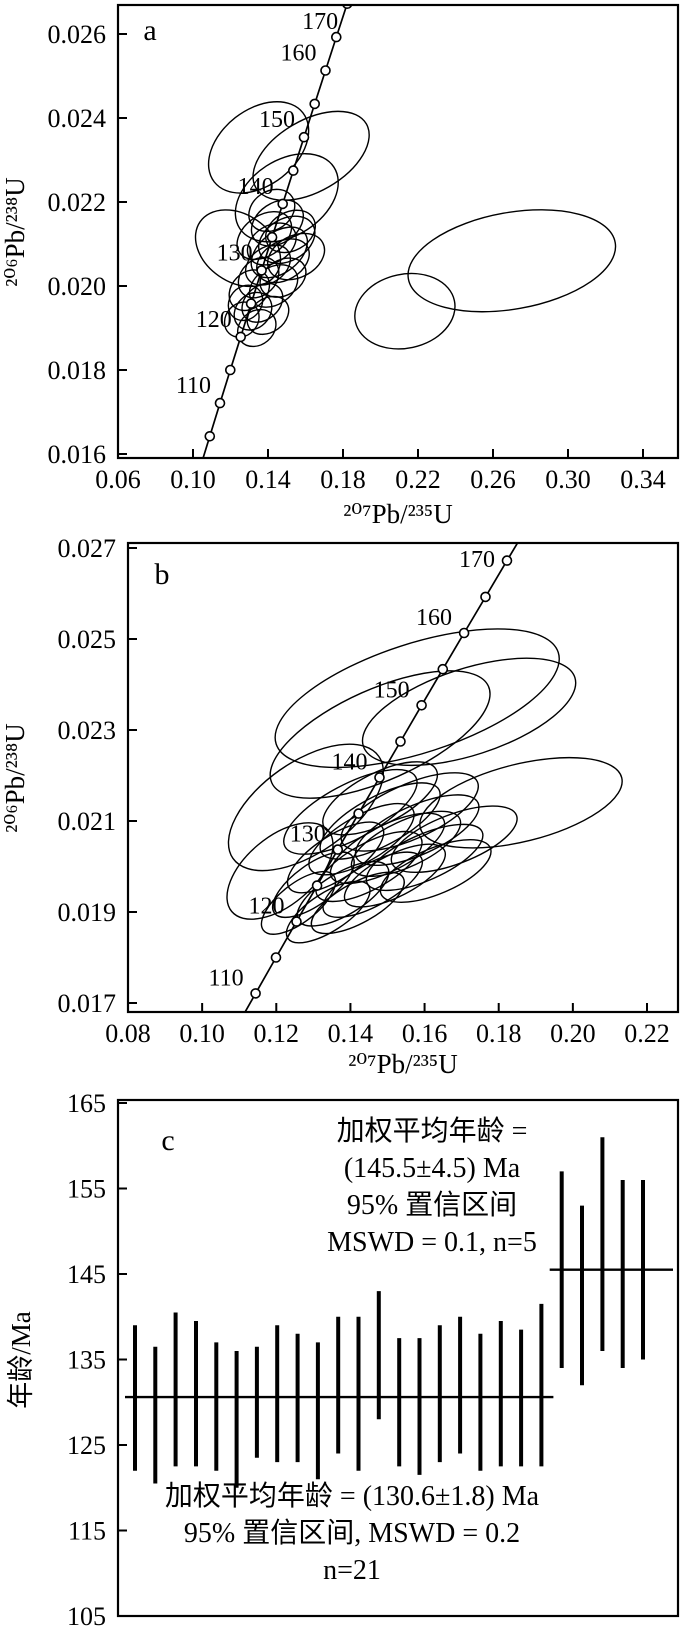  I want to click on panel-a-xaxis-title: ²⁰⁷Pb/²³⁵U, so click(397, 514).